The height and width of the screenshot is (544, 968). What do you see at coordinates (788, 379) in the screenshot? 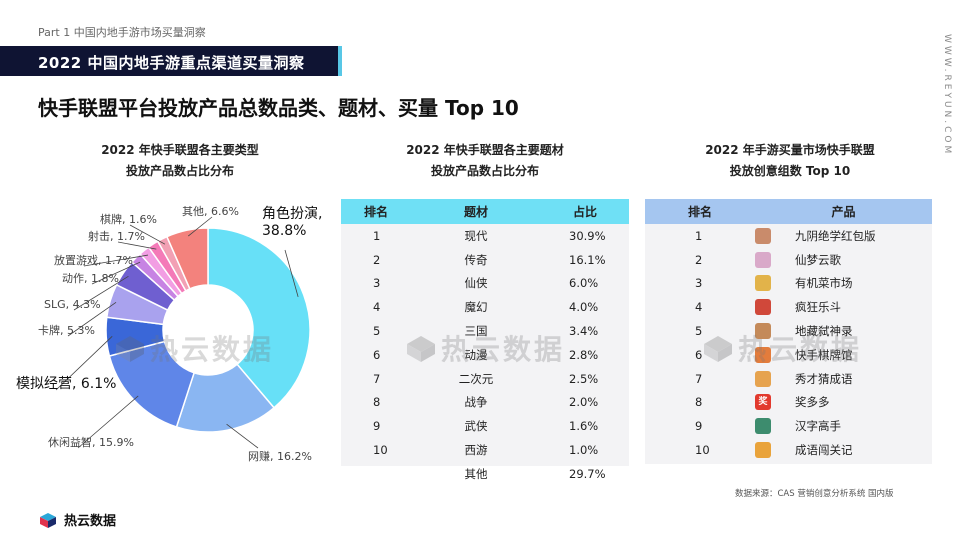
I see `table-row: 7 秀才猜成语` at bounding box center [788, 379].